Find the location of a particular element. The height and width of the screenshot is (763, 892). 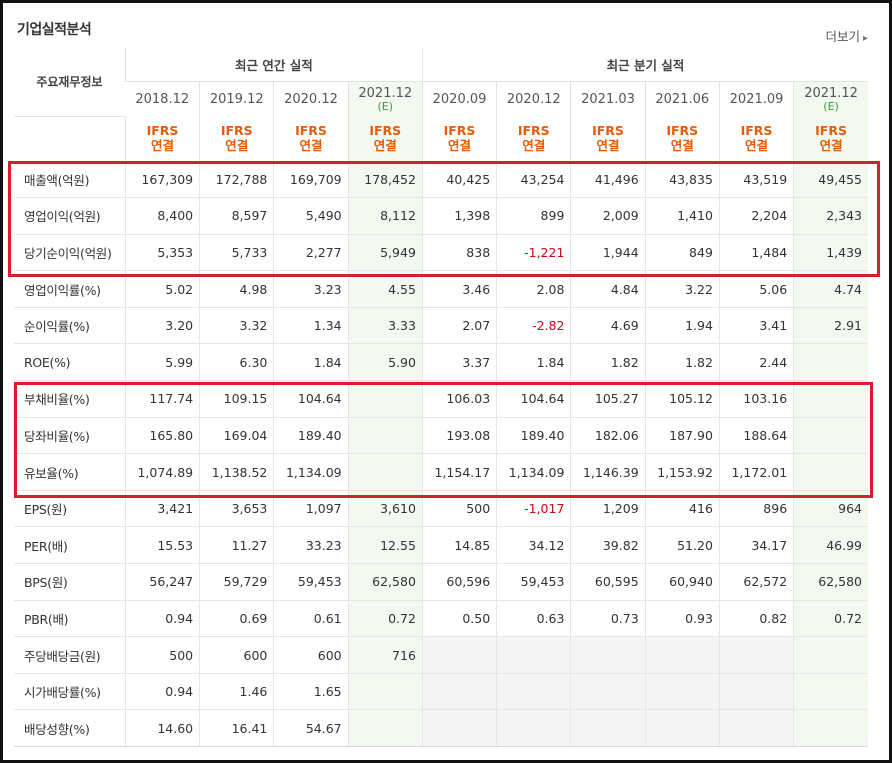

value-cell: 0.63 is located at coordinates (533, 618).